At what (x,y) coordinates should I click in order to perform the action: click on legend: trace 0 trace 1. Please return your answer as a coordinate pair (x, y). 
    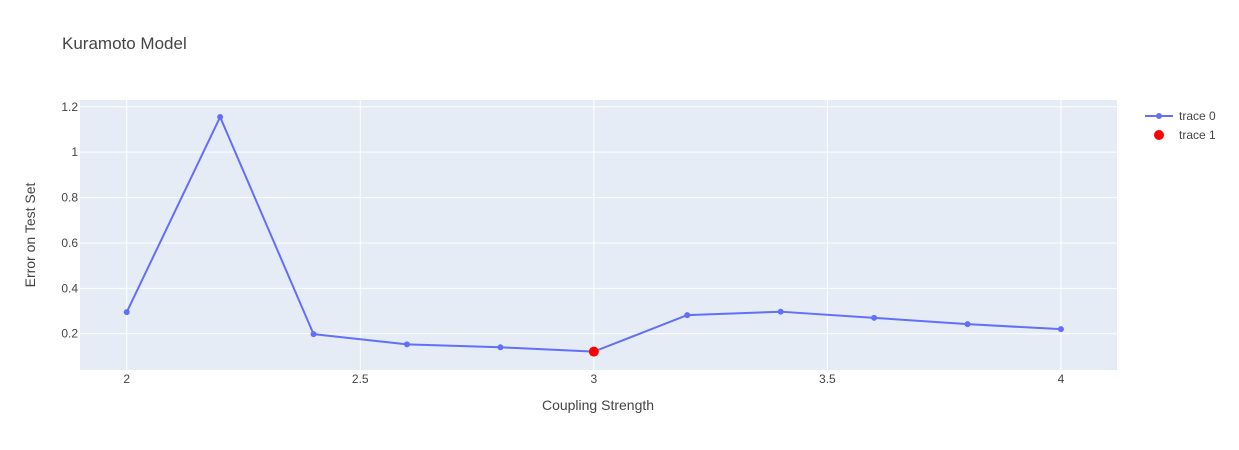
    Looking at the image, I should click on (1189, 125).